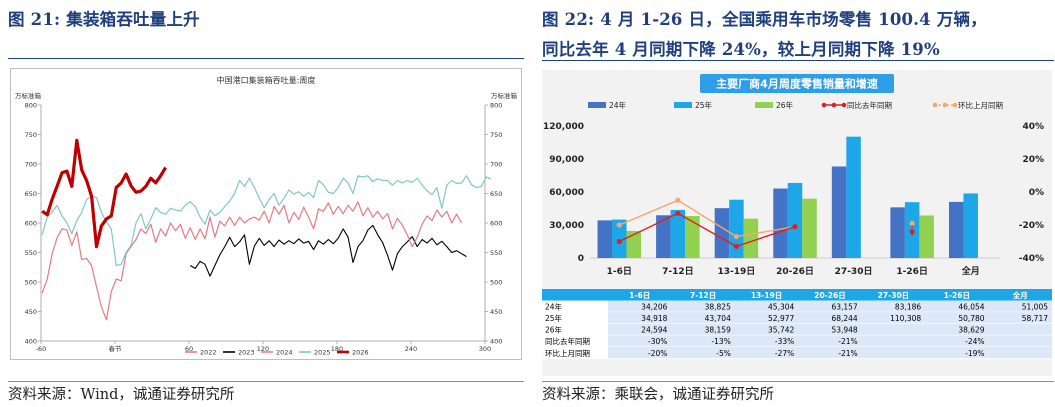  Describe the element at coordinates (639, 295) in the screenshot. I see `table-header-cell: 1-6日` at that location.